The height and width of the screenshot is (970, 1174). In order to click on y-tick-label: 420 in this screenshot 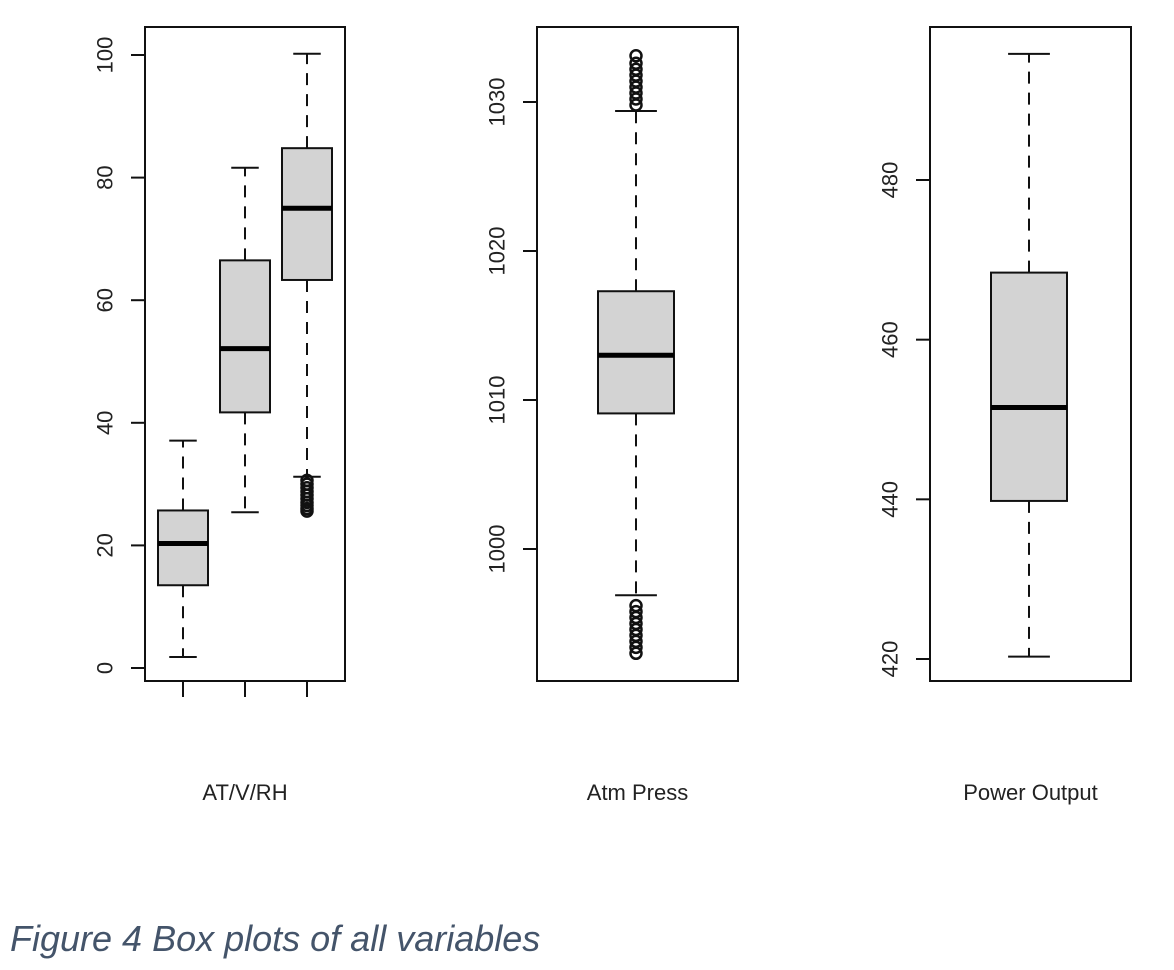, I will do `click(890, 659)`.